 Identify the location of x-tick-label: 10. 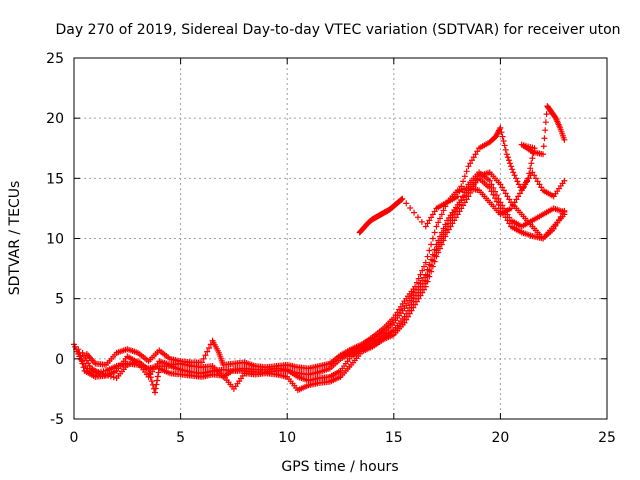
(287, 438).